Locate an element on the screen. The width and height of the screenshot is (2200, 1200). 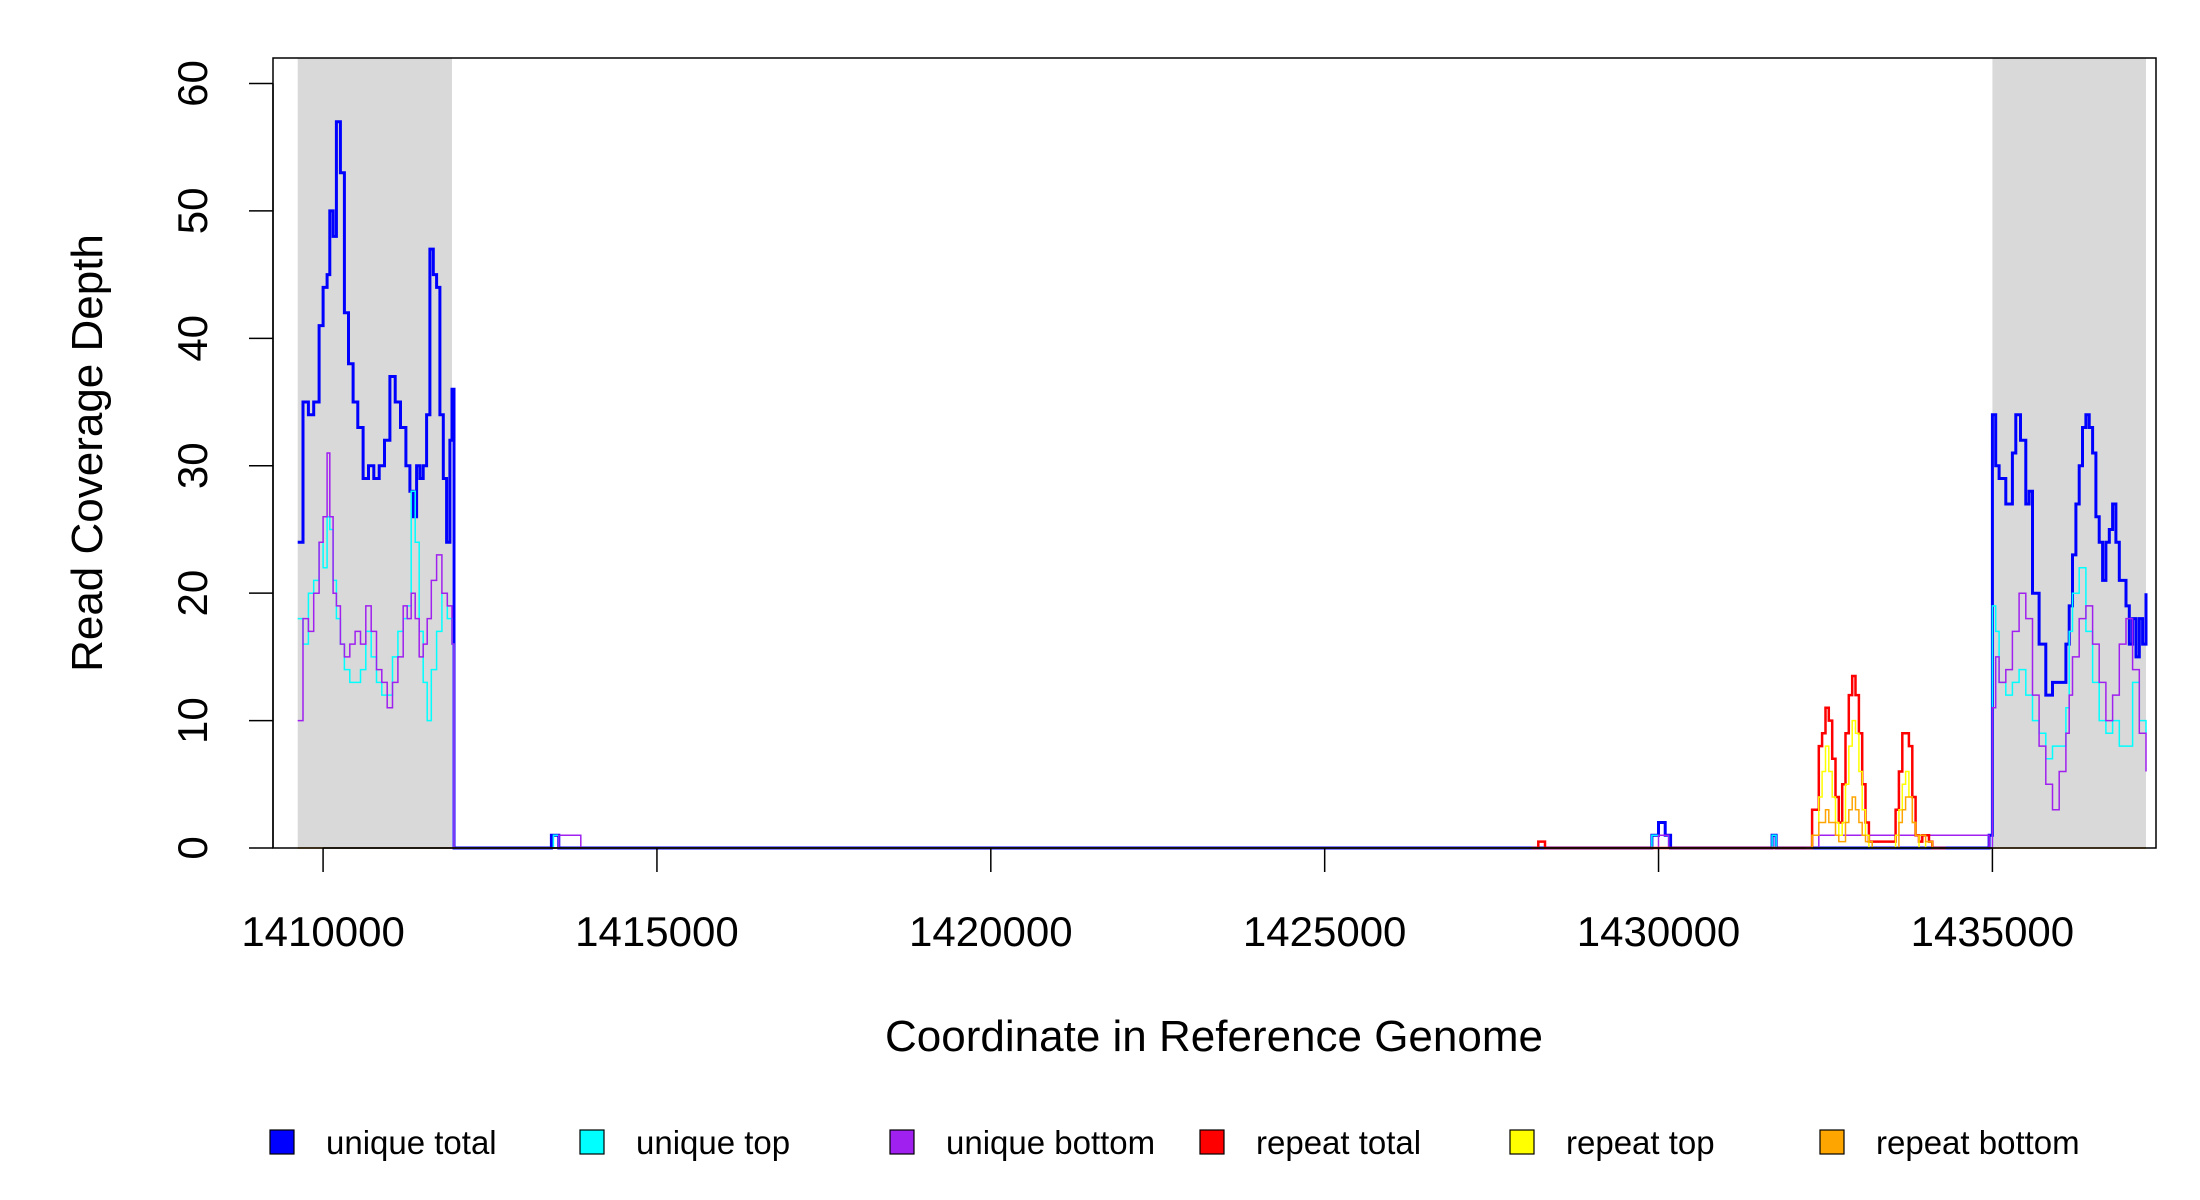
legend-item: unique total is located at coordinates (383, 1142).